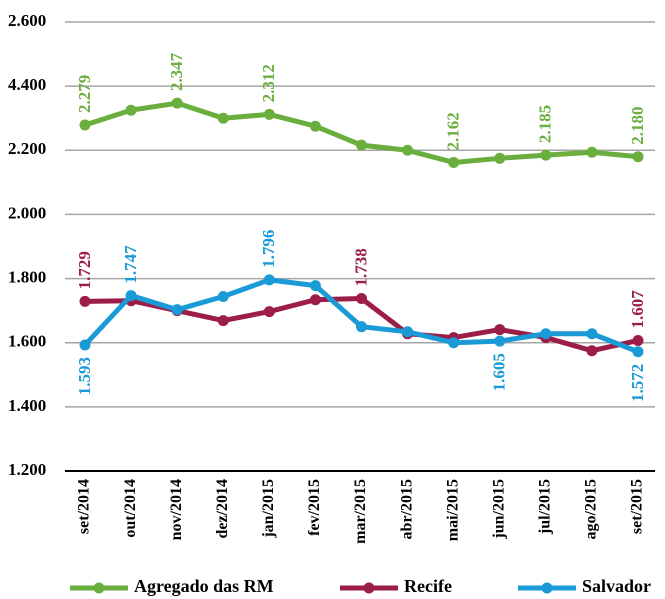 The width and height of the screenshot is (665, 599). Describe the element at coordinates (453, 131) in the screenshot. I see `data-label: 2.162` at that location.